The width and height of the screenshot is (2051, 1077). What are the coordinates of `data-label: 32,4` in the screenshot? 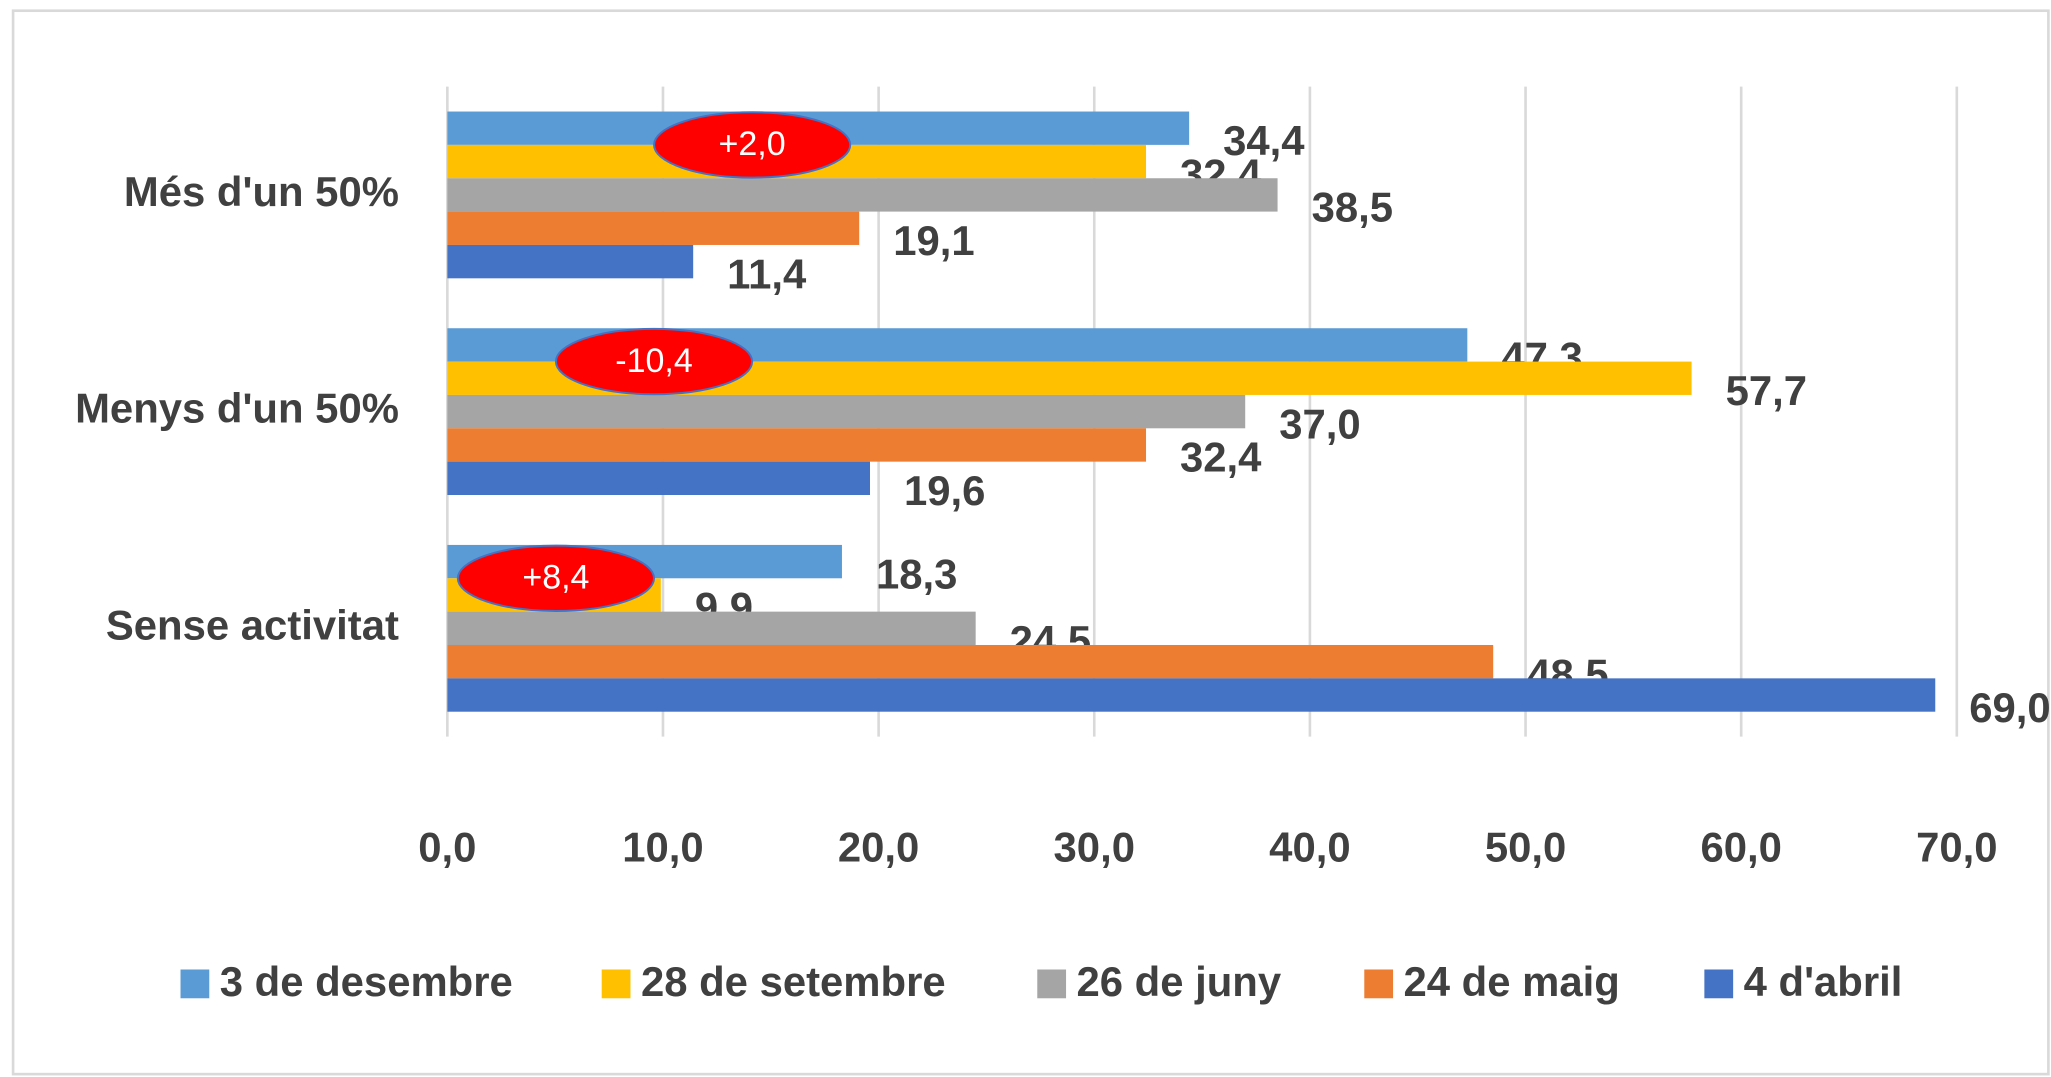 It's located at (1221, 457).